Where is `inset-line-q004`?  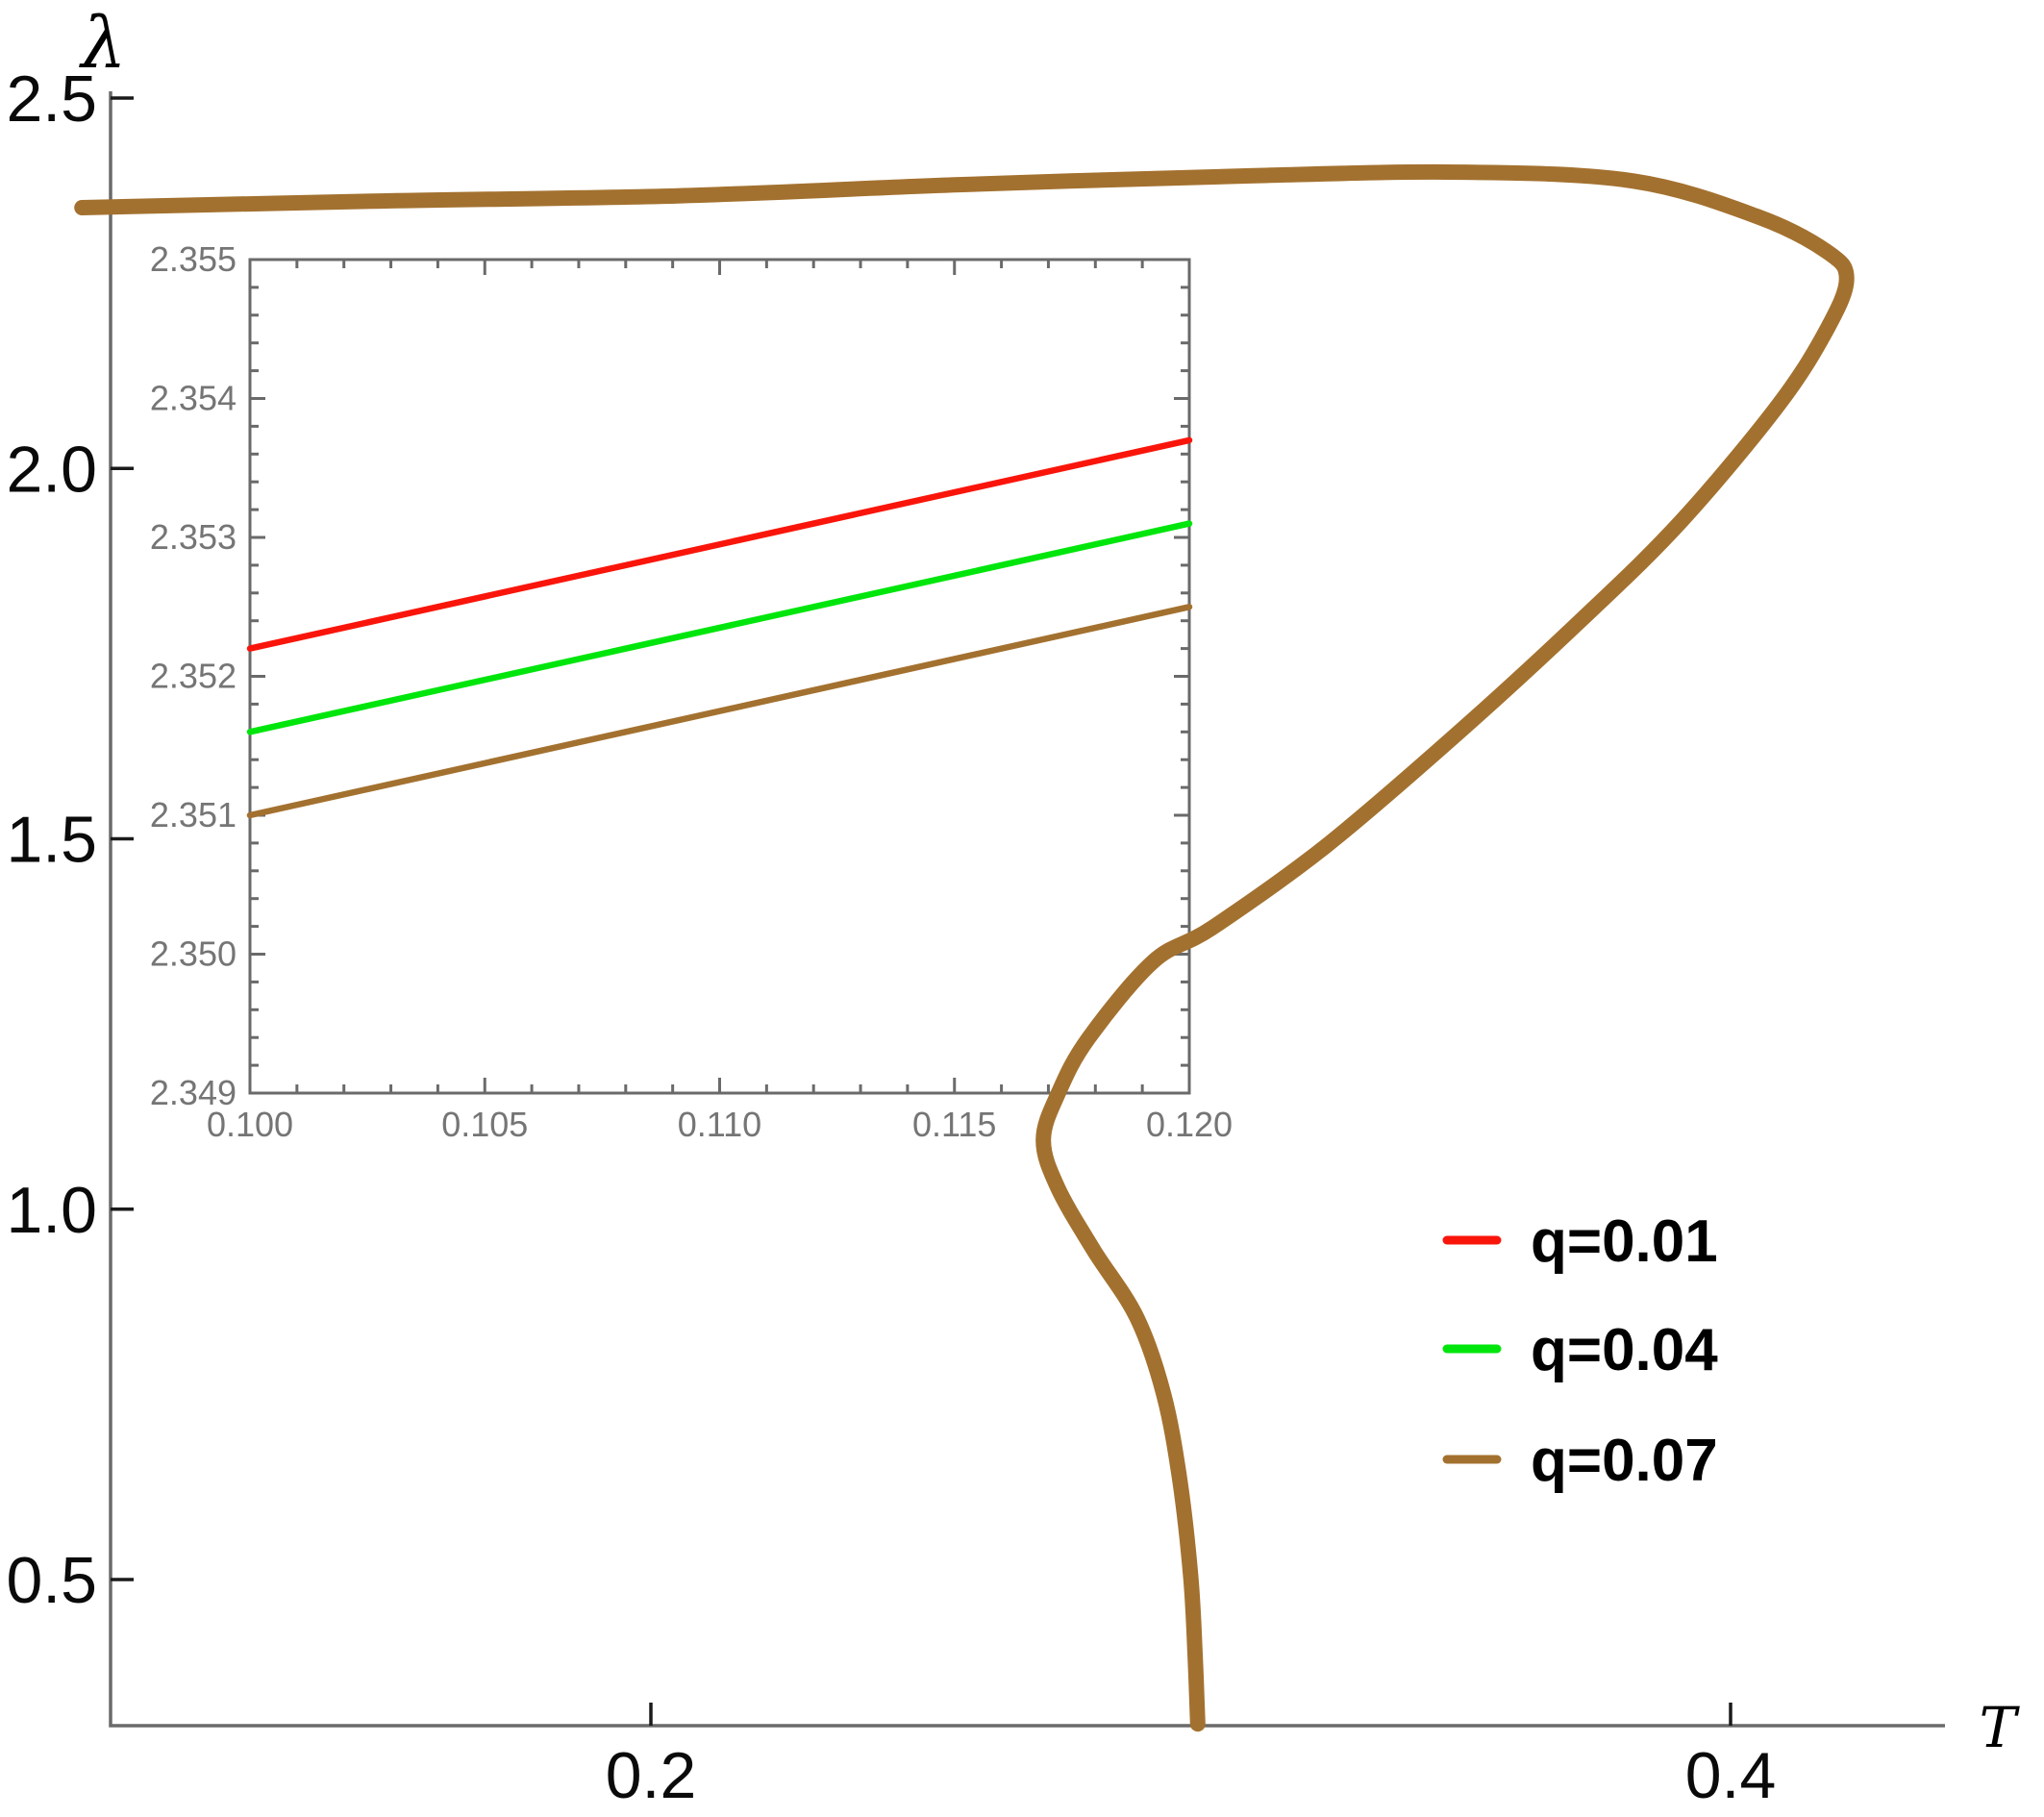 inset-line-q004 is located at coordinates (719, 627).